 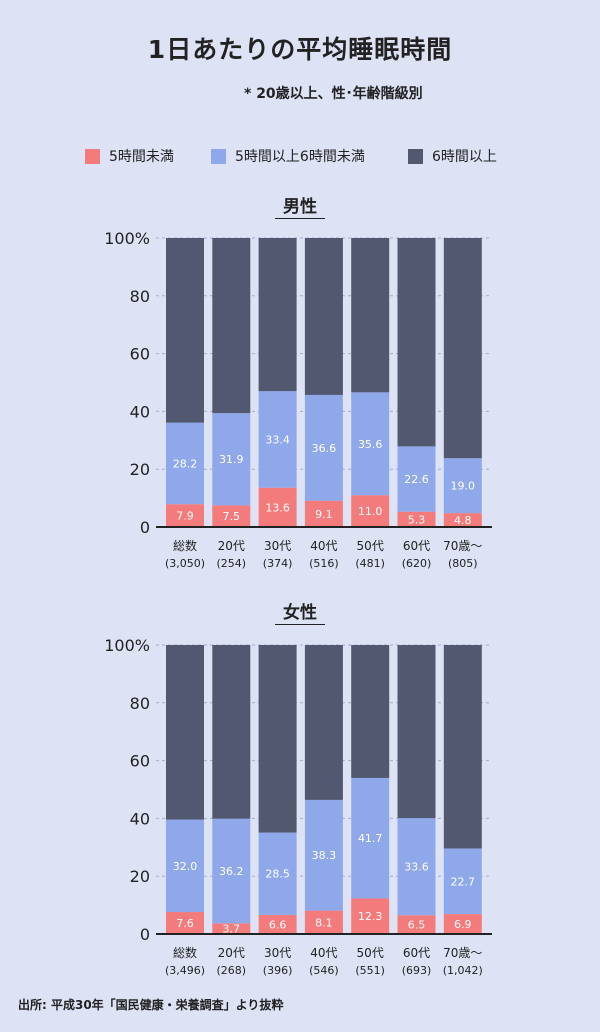 What do you see at coordinates (151, 1005) in the screenshot?
I see `source-note: 出所: 平成30年「国民健康・栄養調査」より抜粋` at bounding box center [151, 1005].